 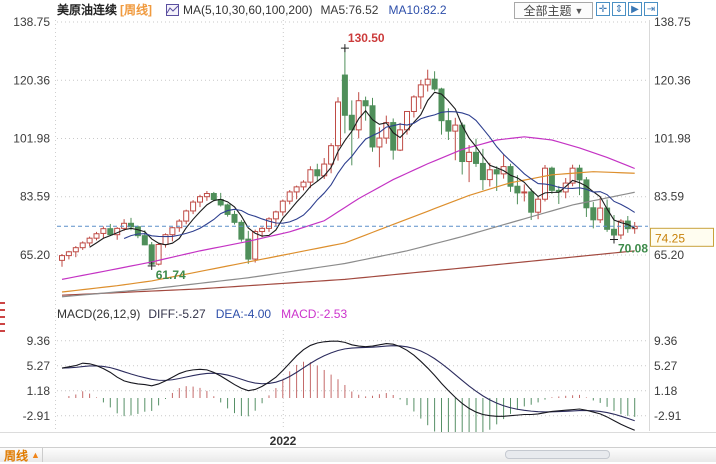 I want to click on price-axis-label-right: 120.36, so click(x=672, y=80).